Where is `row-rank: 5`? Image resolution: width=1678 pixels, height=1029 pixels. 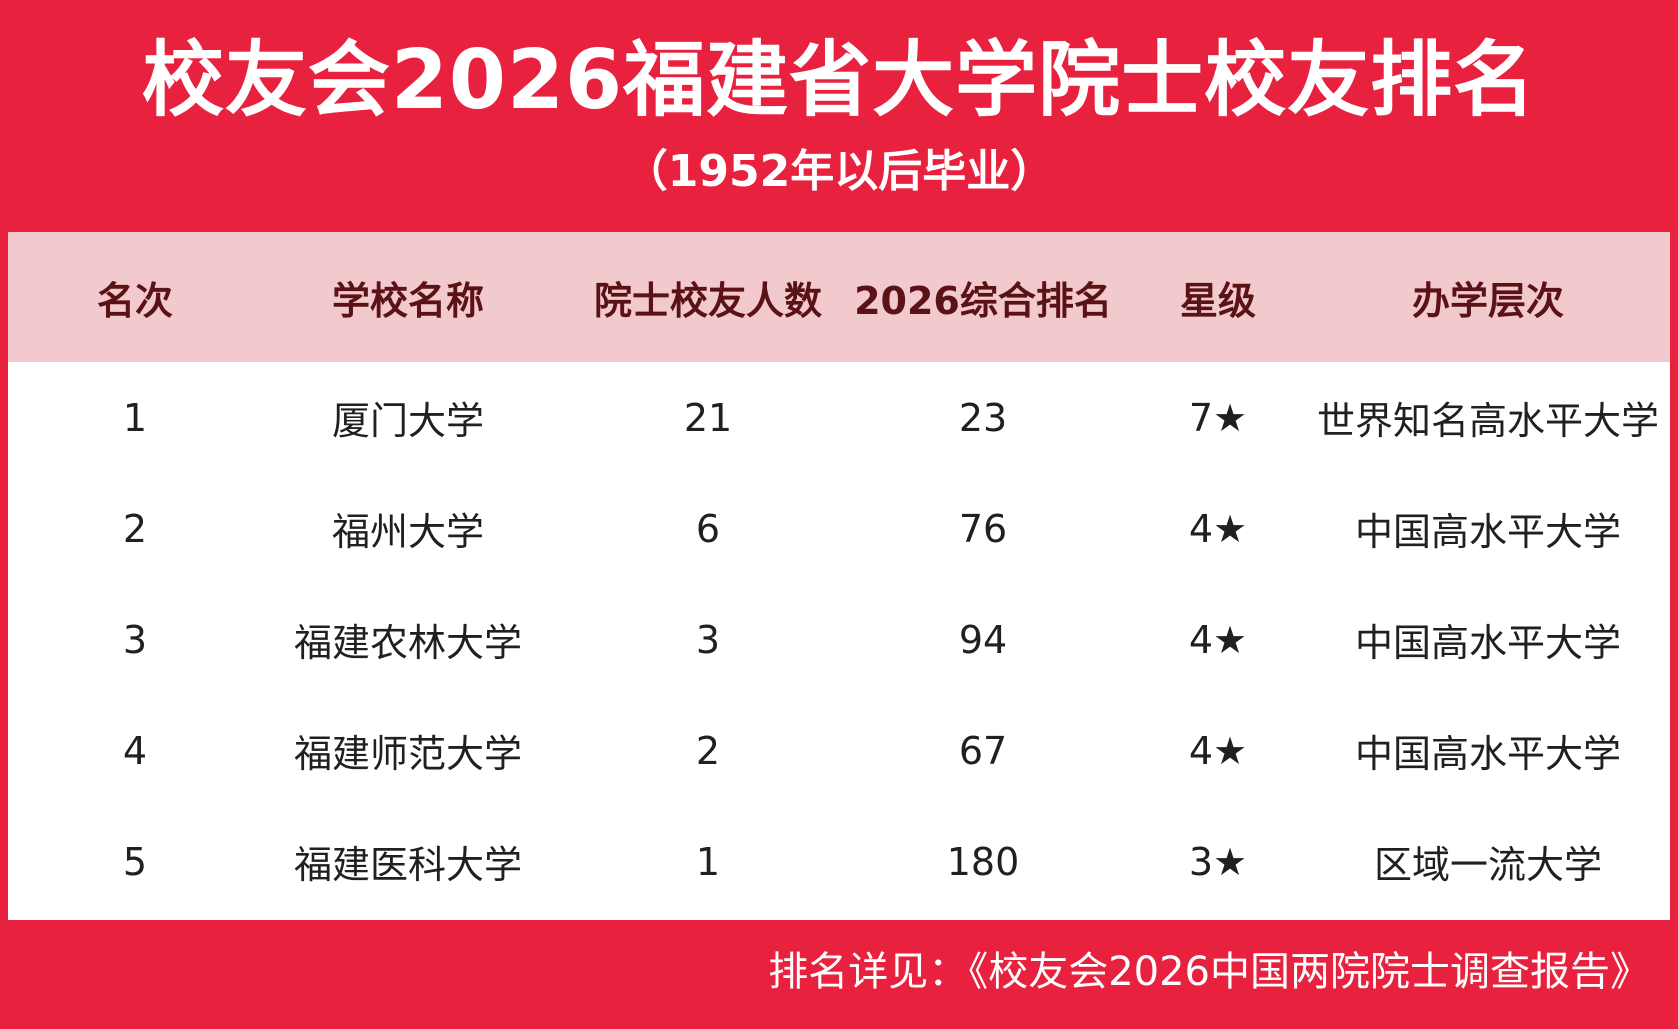
row-rank: 5 is located at coordinates (135, 861).